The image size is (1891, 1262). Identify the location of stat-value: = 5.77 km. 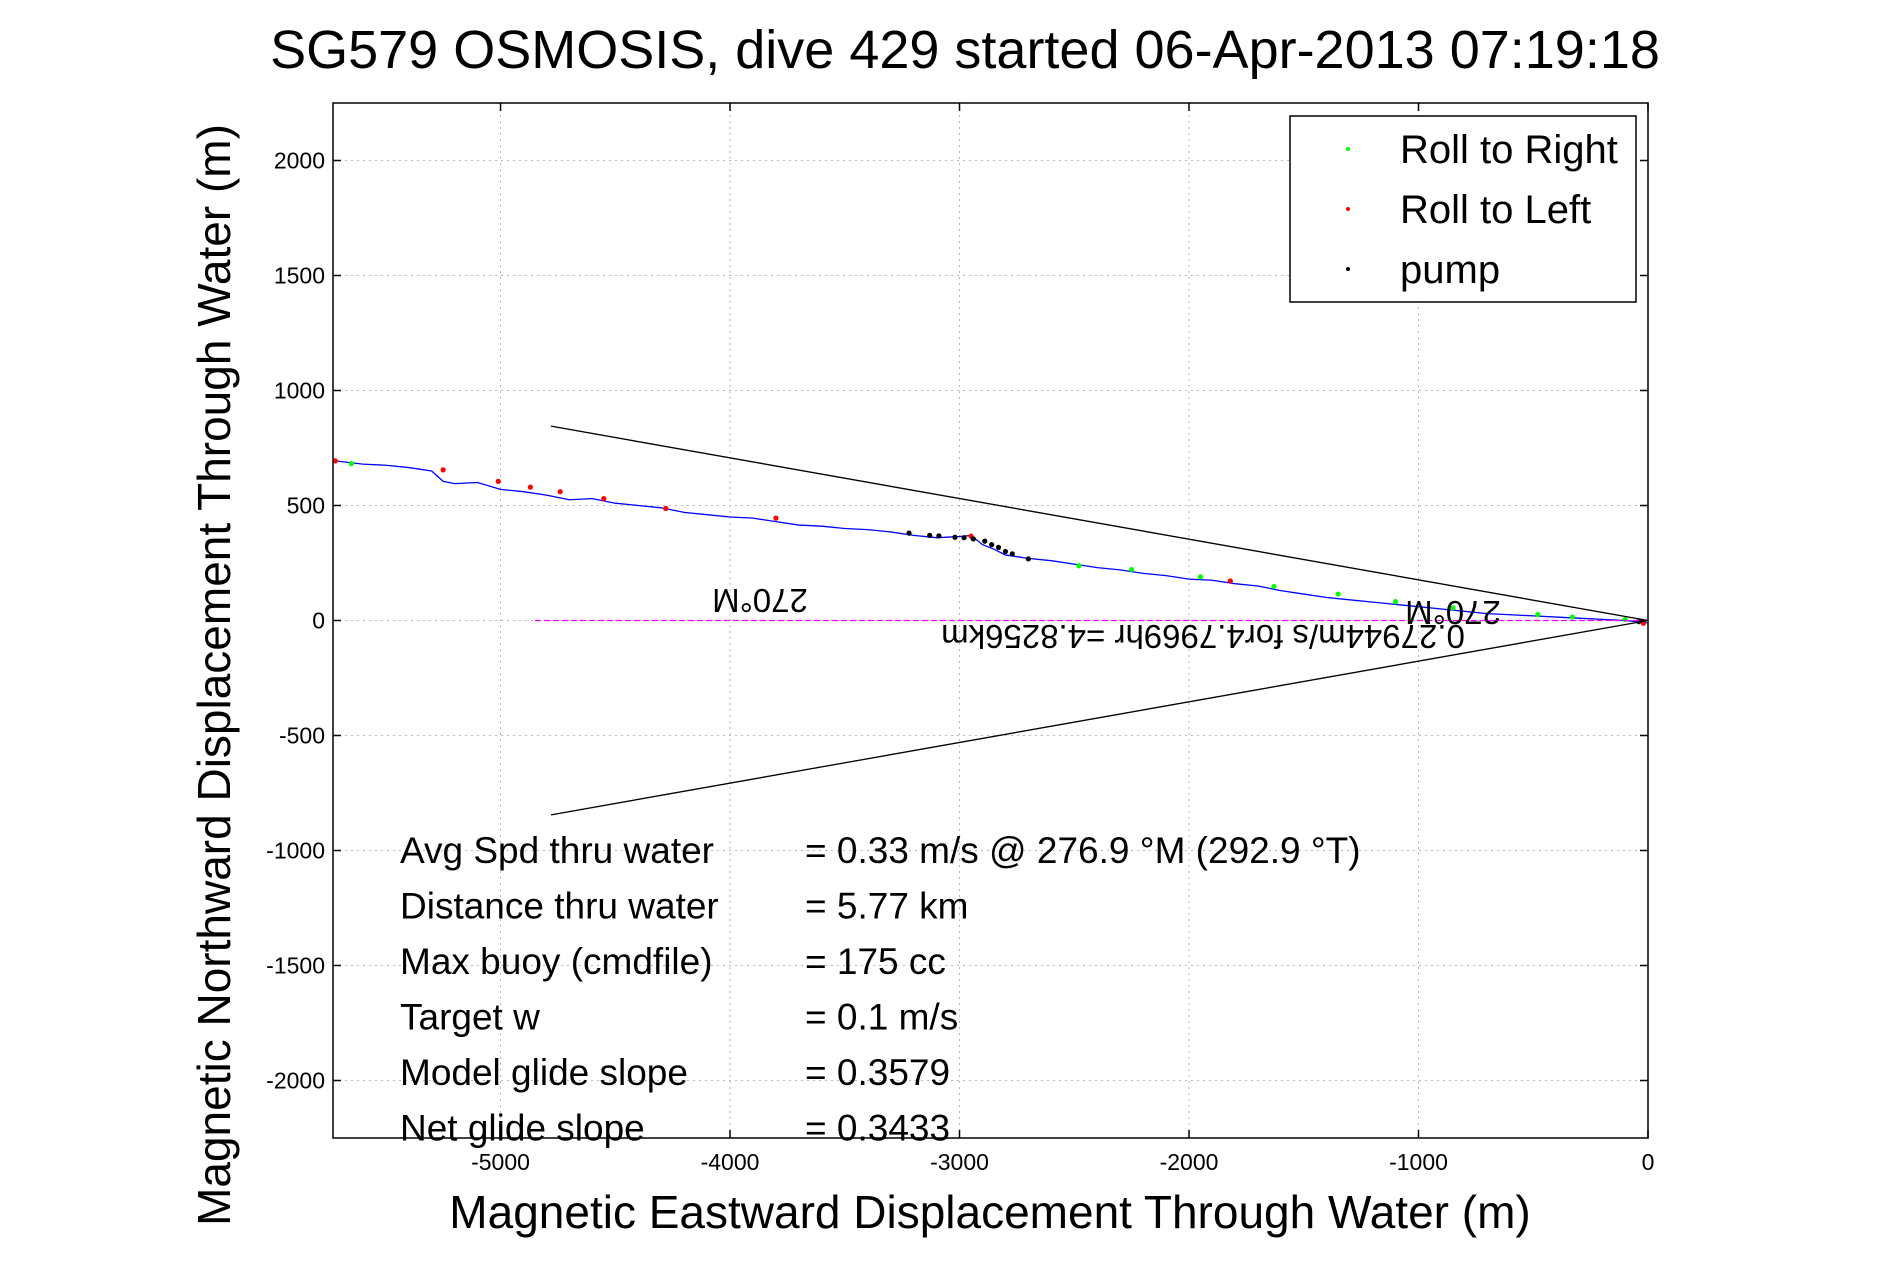
(887, 906).